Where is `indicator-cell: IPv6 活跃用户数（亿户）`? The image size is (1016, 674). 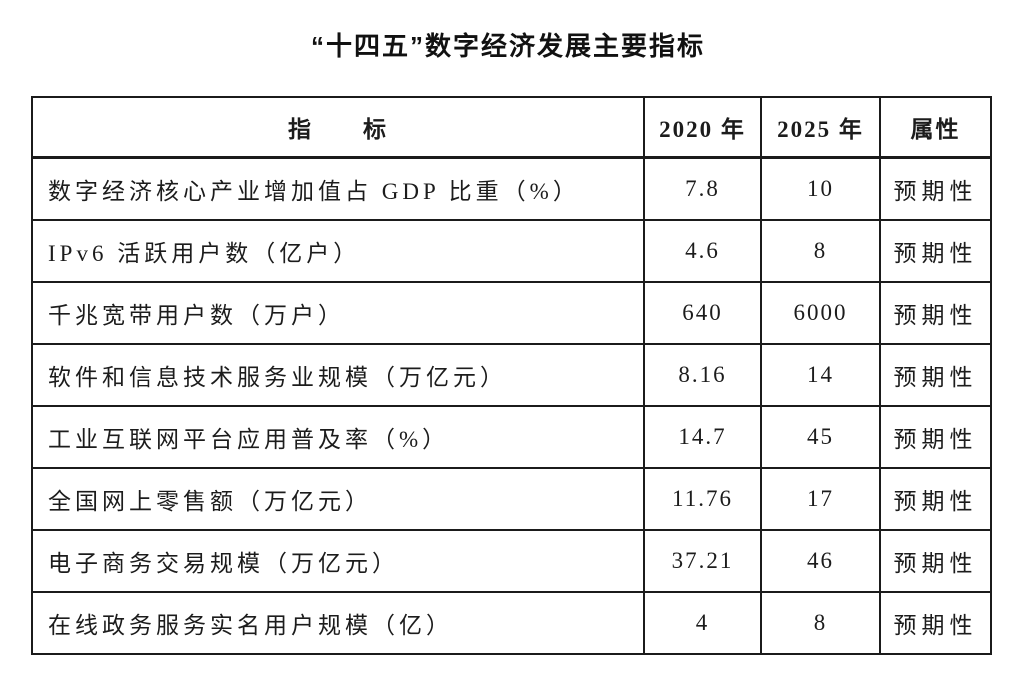
indicator-cell: IPv6 活跃用户数（亿户） is located at coordinates (338, 251).